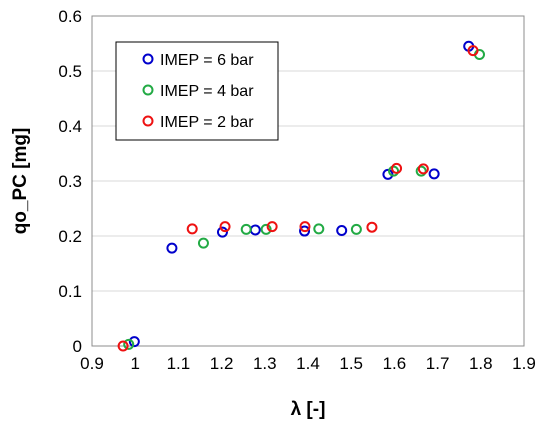 The width and height of the screenshot is (550, 432). Describe the element at coordinates (92, 363) in the screenshot. I see `x-tick-label: 0.9` at that location.